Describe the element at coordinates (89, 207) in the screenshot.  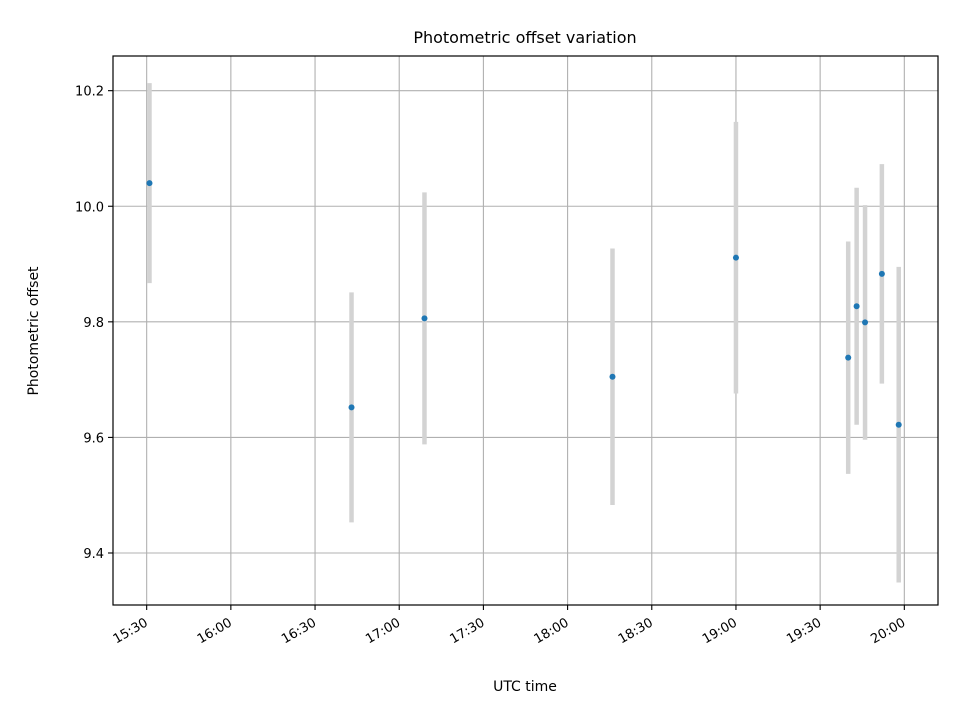
I see `y-tick-label: 10.0` at that location.